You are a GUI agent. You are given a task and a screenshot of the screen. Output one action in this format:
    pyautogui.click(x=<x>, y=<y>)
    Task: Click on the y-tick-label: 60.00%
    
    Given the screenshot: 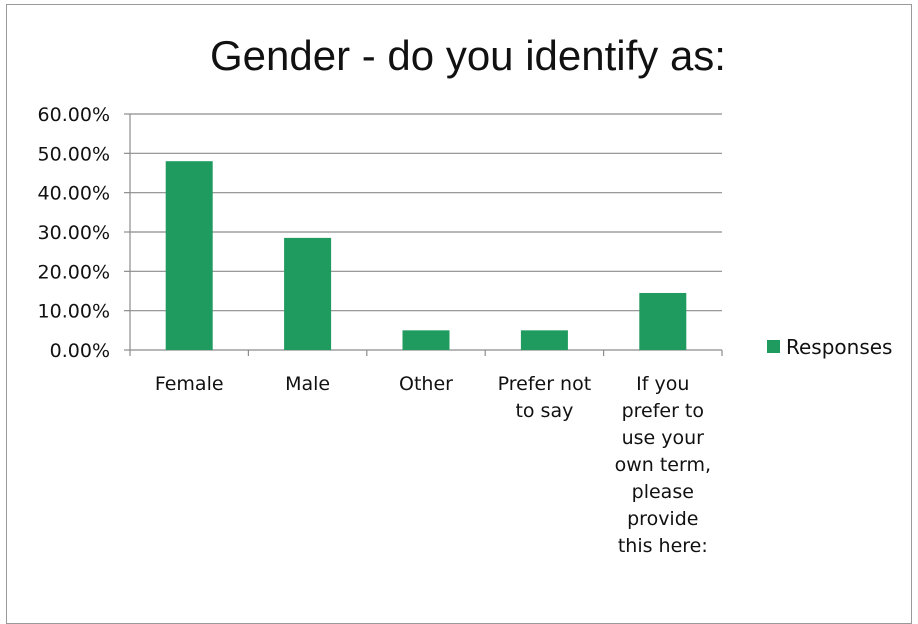 What is the action you would take?
    pyautogui.click(x=74, y=115)
    